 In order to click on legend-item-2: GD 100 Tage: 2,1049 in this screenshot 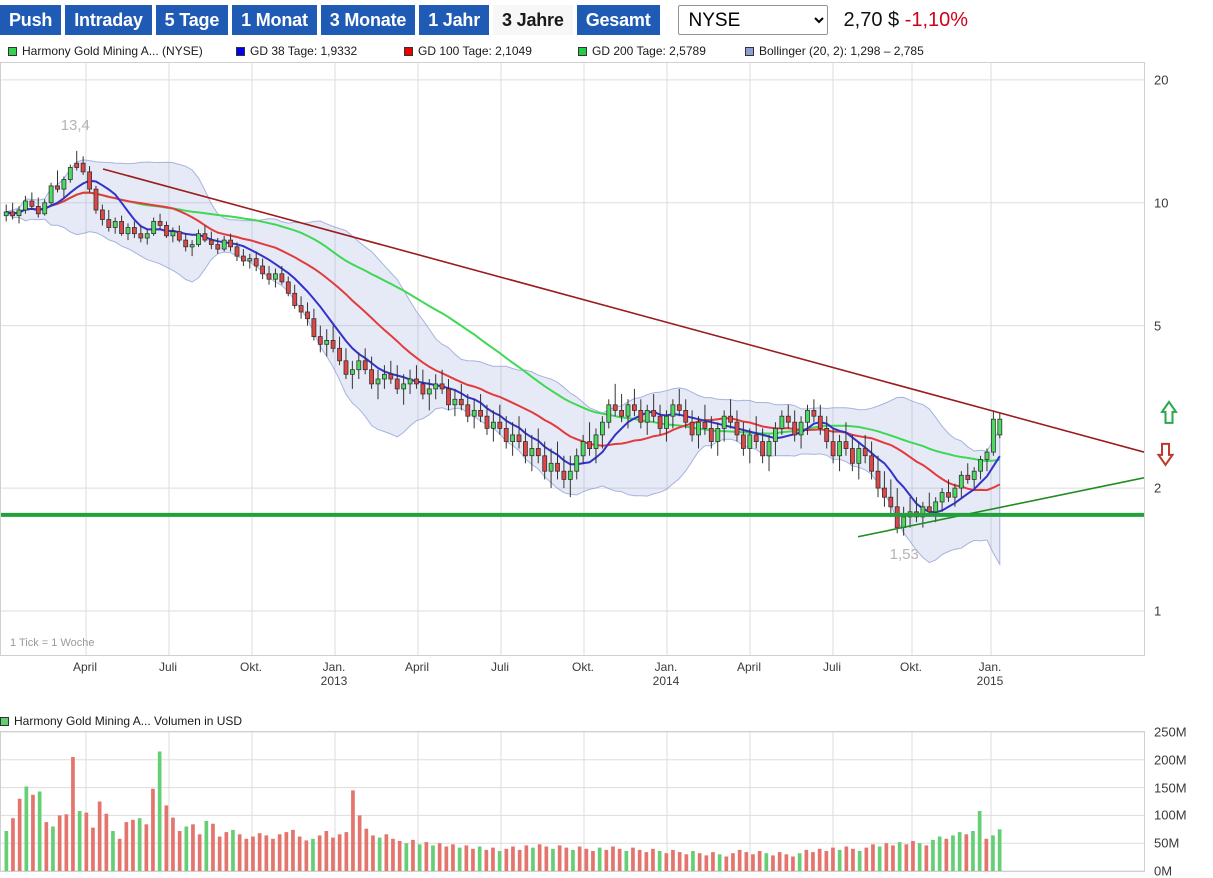, I will do `click(468, 51)`.